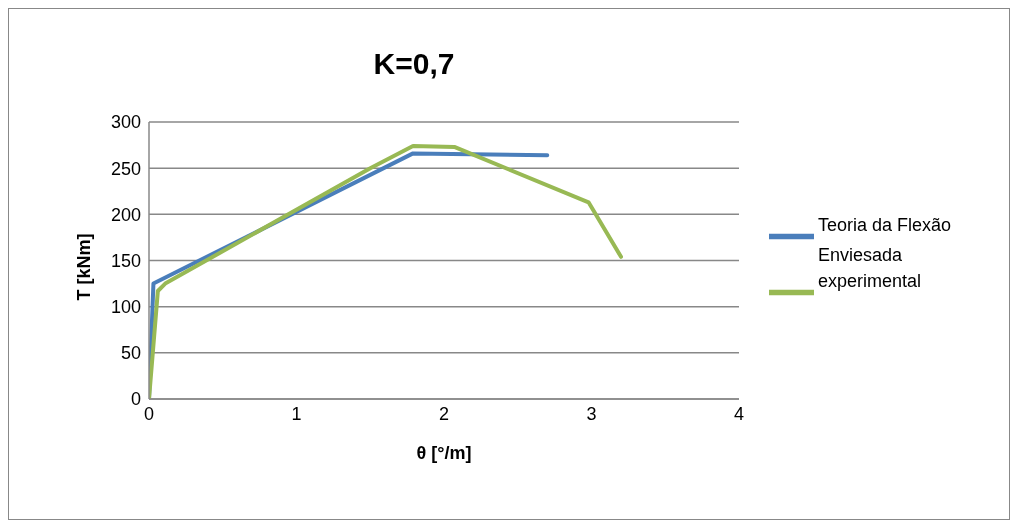 The width and height of the screenshot is (1015, 527). Describe the element at coordinates (130, 353) in the screenshot. I see `y-tick-label: 50` at that location.